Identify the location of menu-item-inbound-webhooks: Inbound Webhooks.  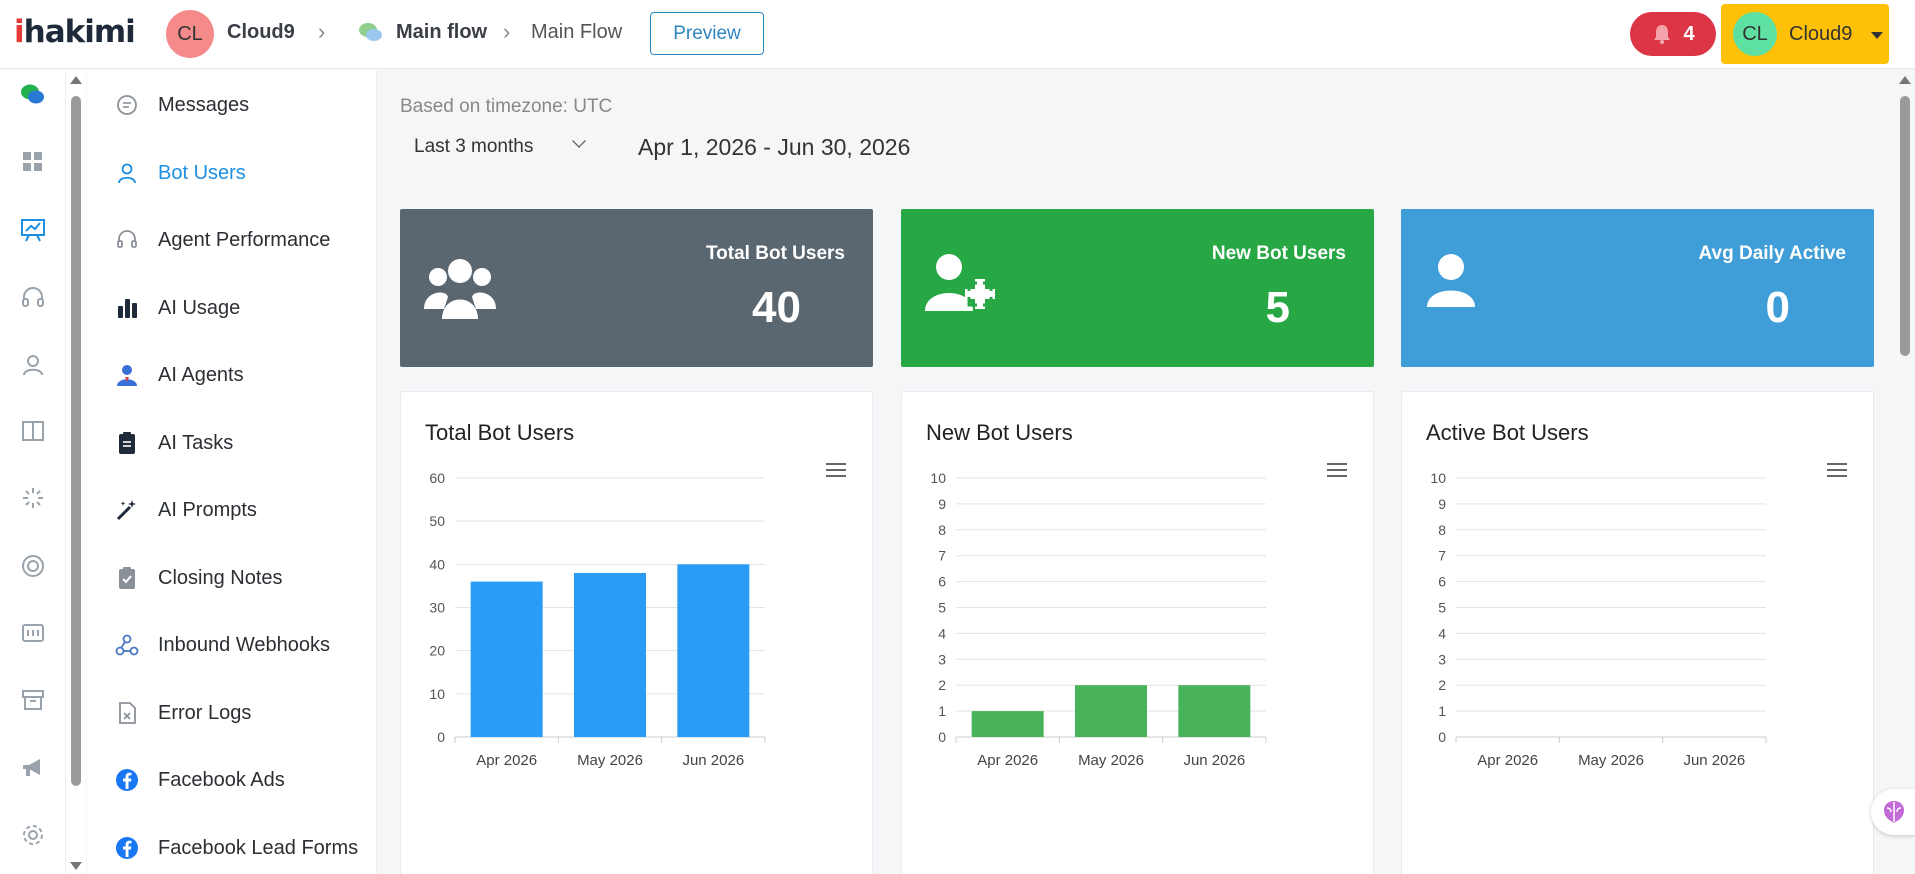
(232, 645).